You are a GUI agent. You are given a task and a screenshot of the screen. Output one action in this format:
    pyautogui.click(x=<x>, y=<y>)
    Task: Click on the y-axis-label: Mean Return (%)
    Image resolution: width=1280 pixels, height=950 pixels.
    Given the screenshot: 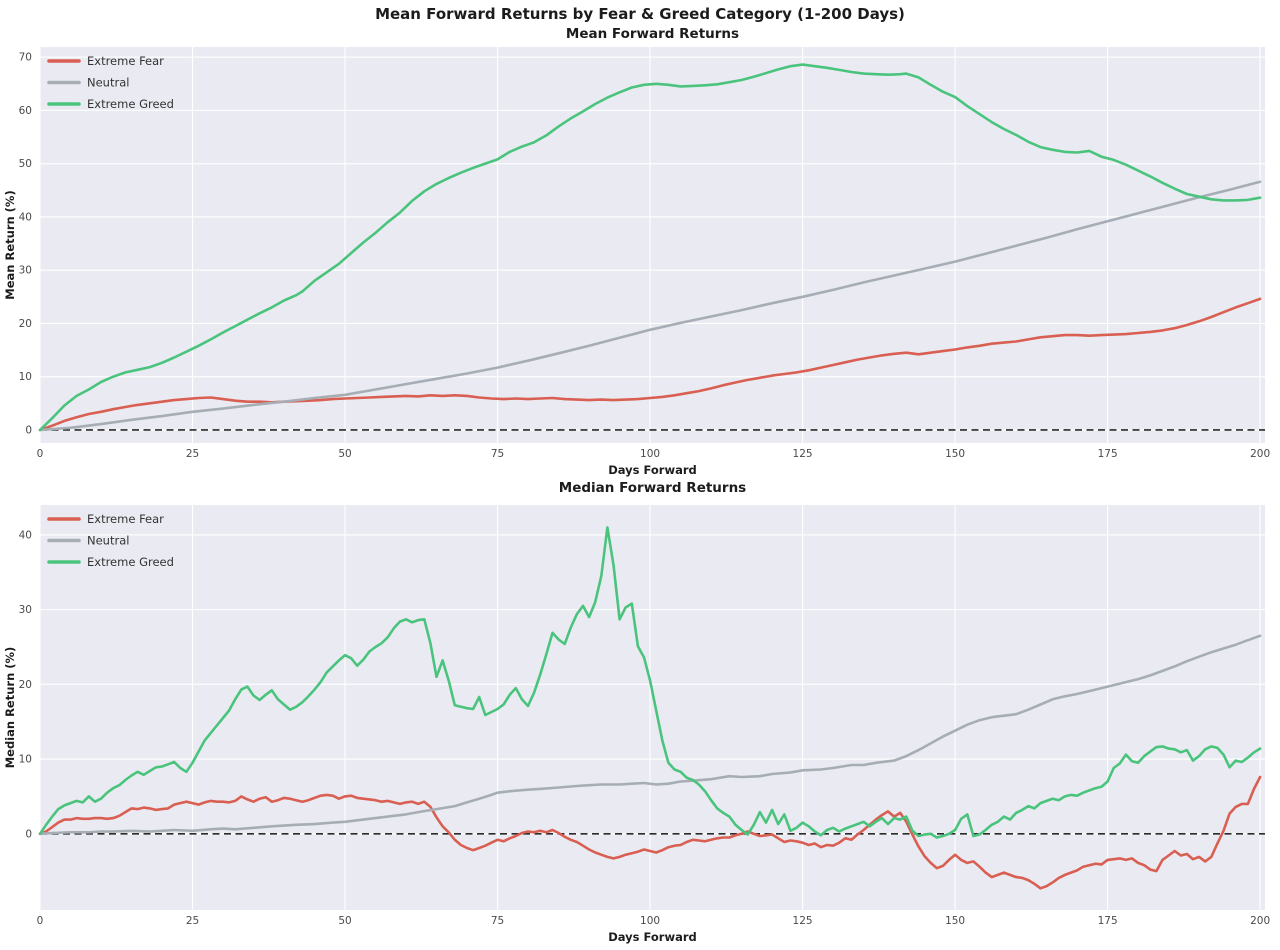 What is the action you would take?
    pyautogui.click(x=10, y=244)
    